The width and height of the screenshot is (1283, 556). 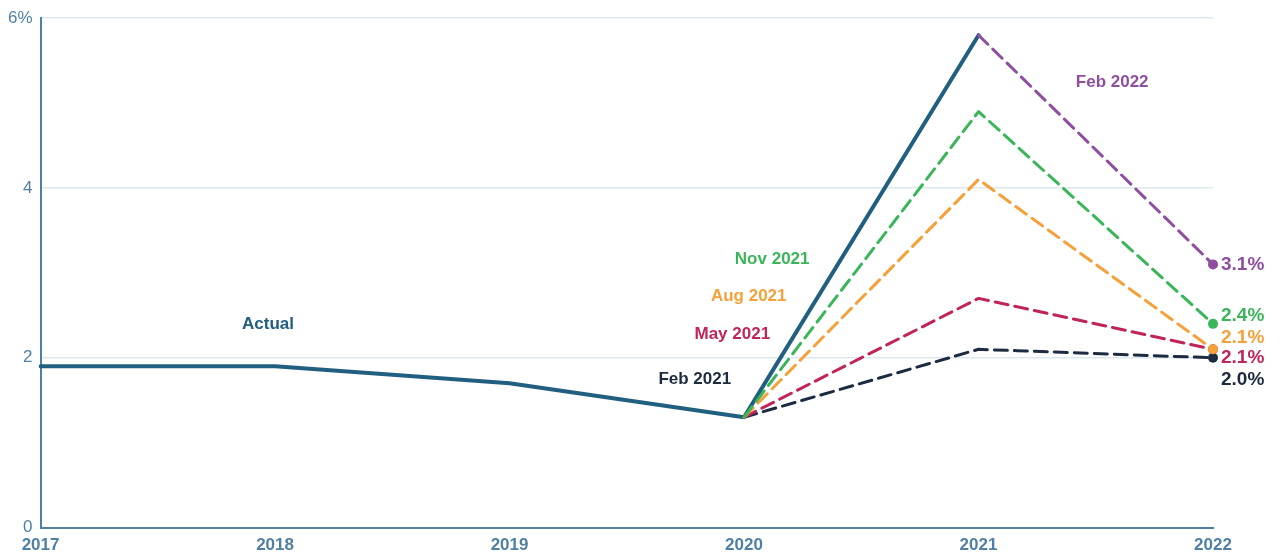 What do you see at coordinates (732, 333) in the screenshot?
I see `text: May 2021` at bounding box center [732, 333].